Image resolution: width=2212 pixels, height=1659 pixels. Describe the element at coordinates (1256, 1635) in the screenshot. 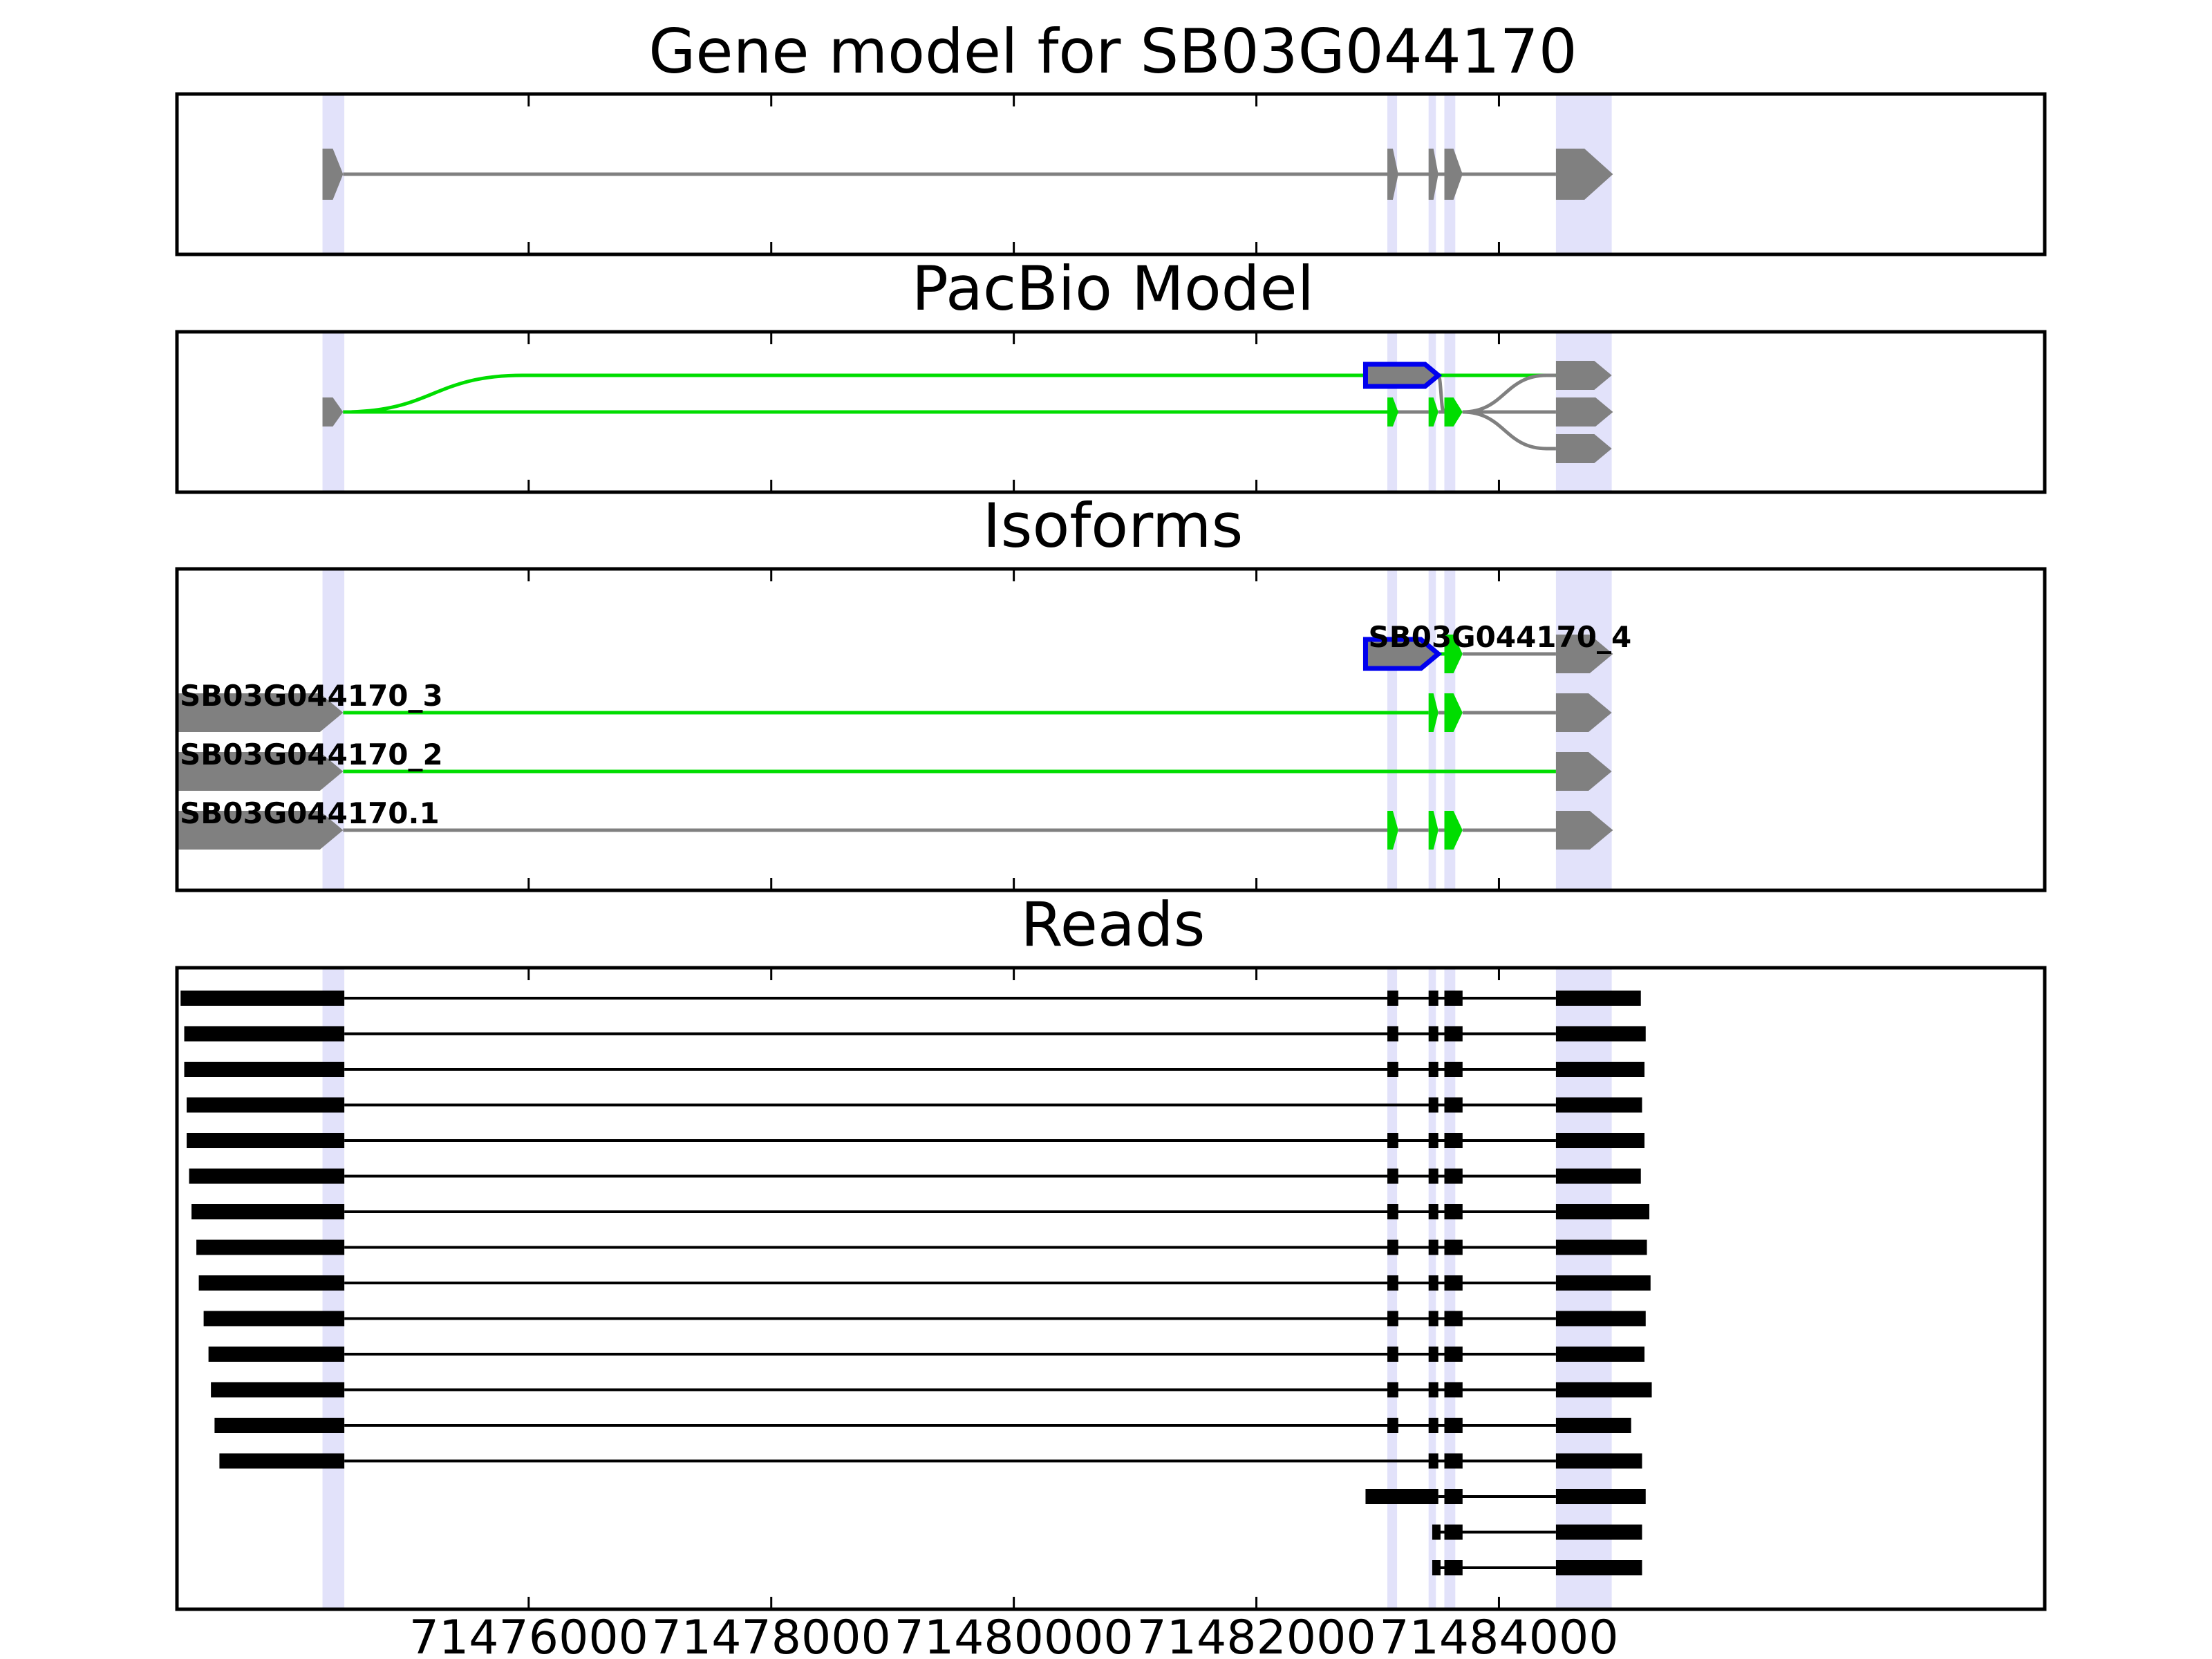

I see `x-tick-label: 71482000` at that location.